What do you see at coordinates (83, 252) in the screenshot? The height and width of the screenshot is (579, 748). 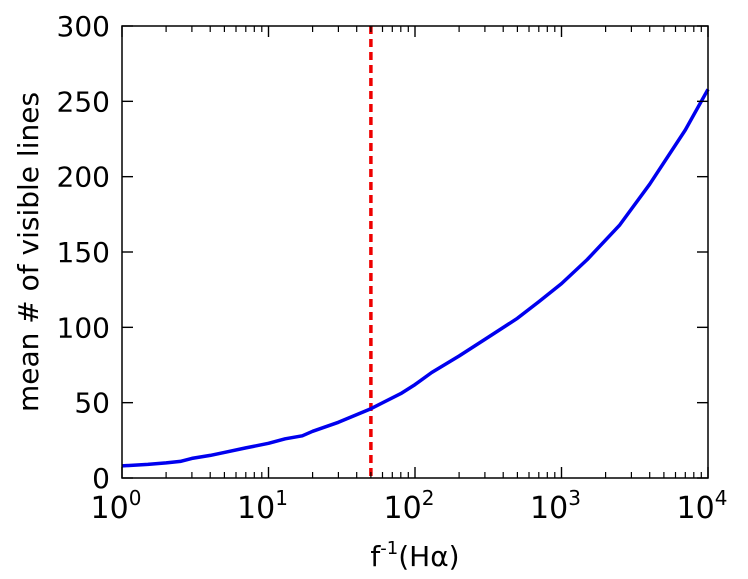 I see `y-tick-label: 150` at bounding box center [83, 252].